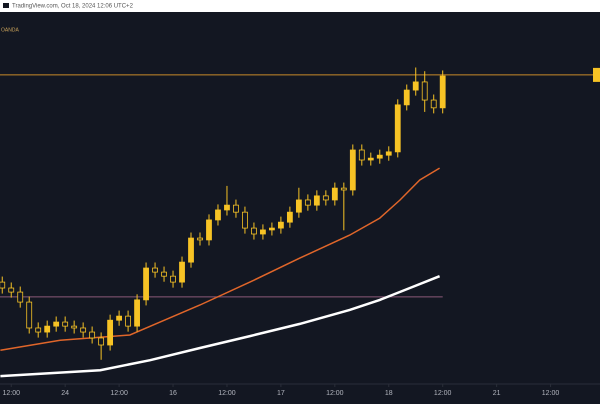 This screenshot has height=420, width=600. Describe the element at coordinates (389, 393) in the screenshot. I see `x-tick-label: 18` at that location.